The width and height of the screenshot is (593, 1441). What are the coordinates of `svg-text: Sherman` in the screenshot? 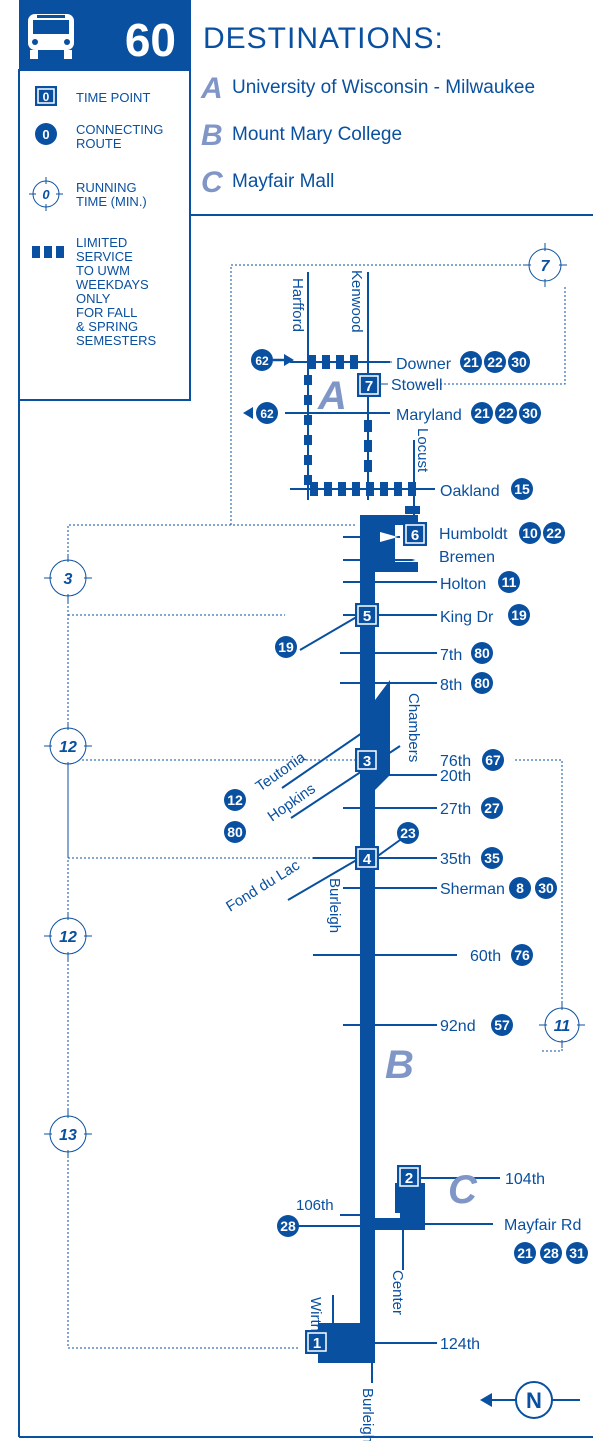 It's located at (472, 889).